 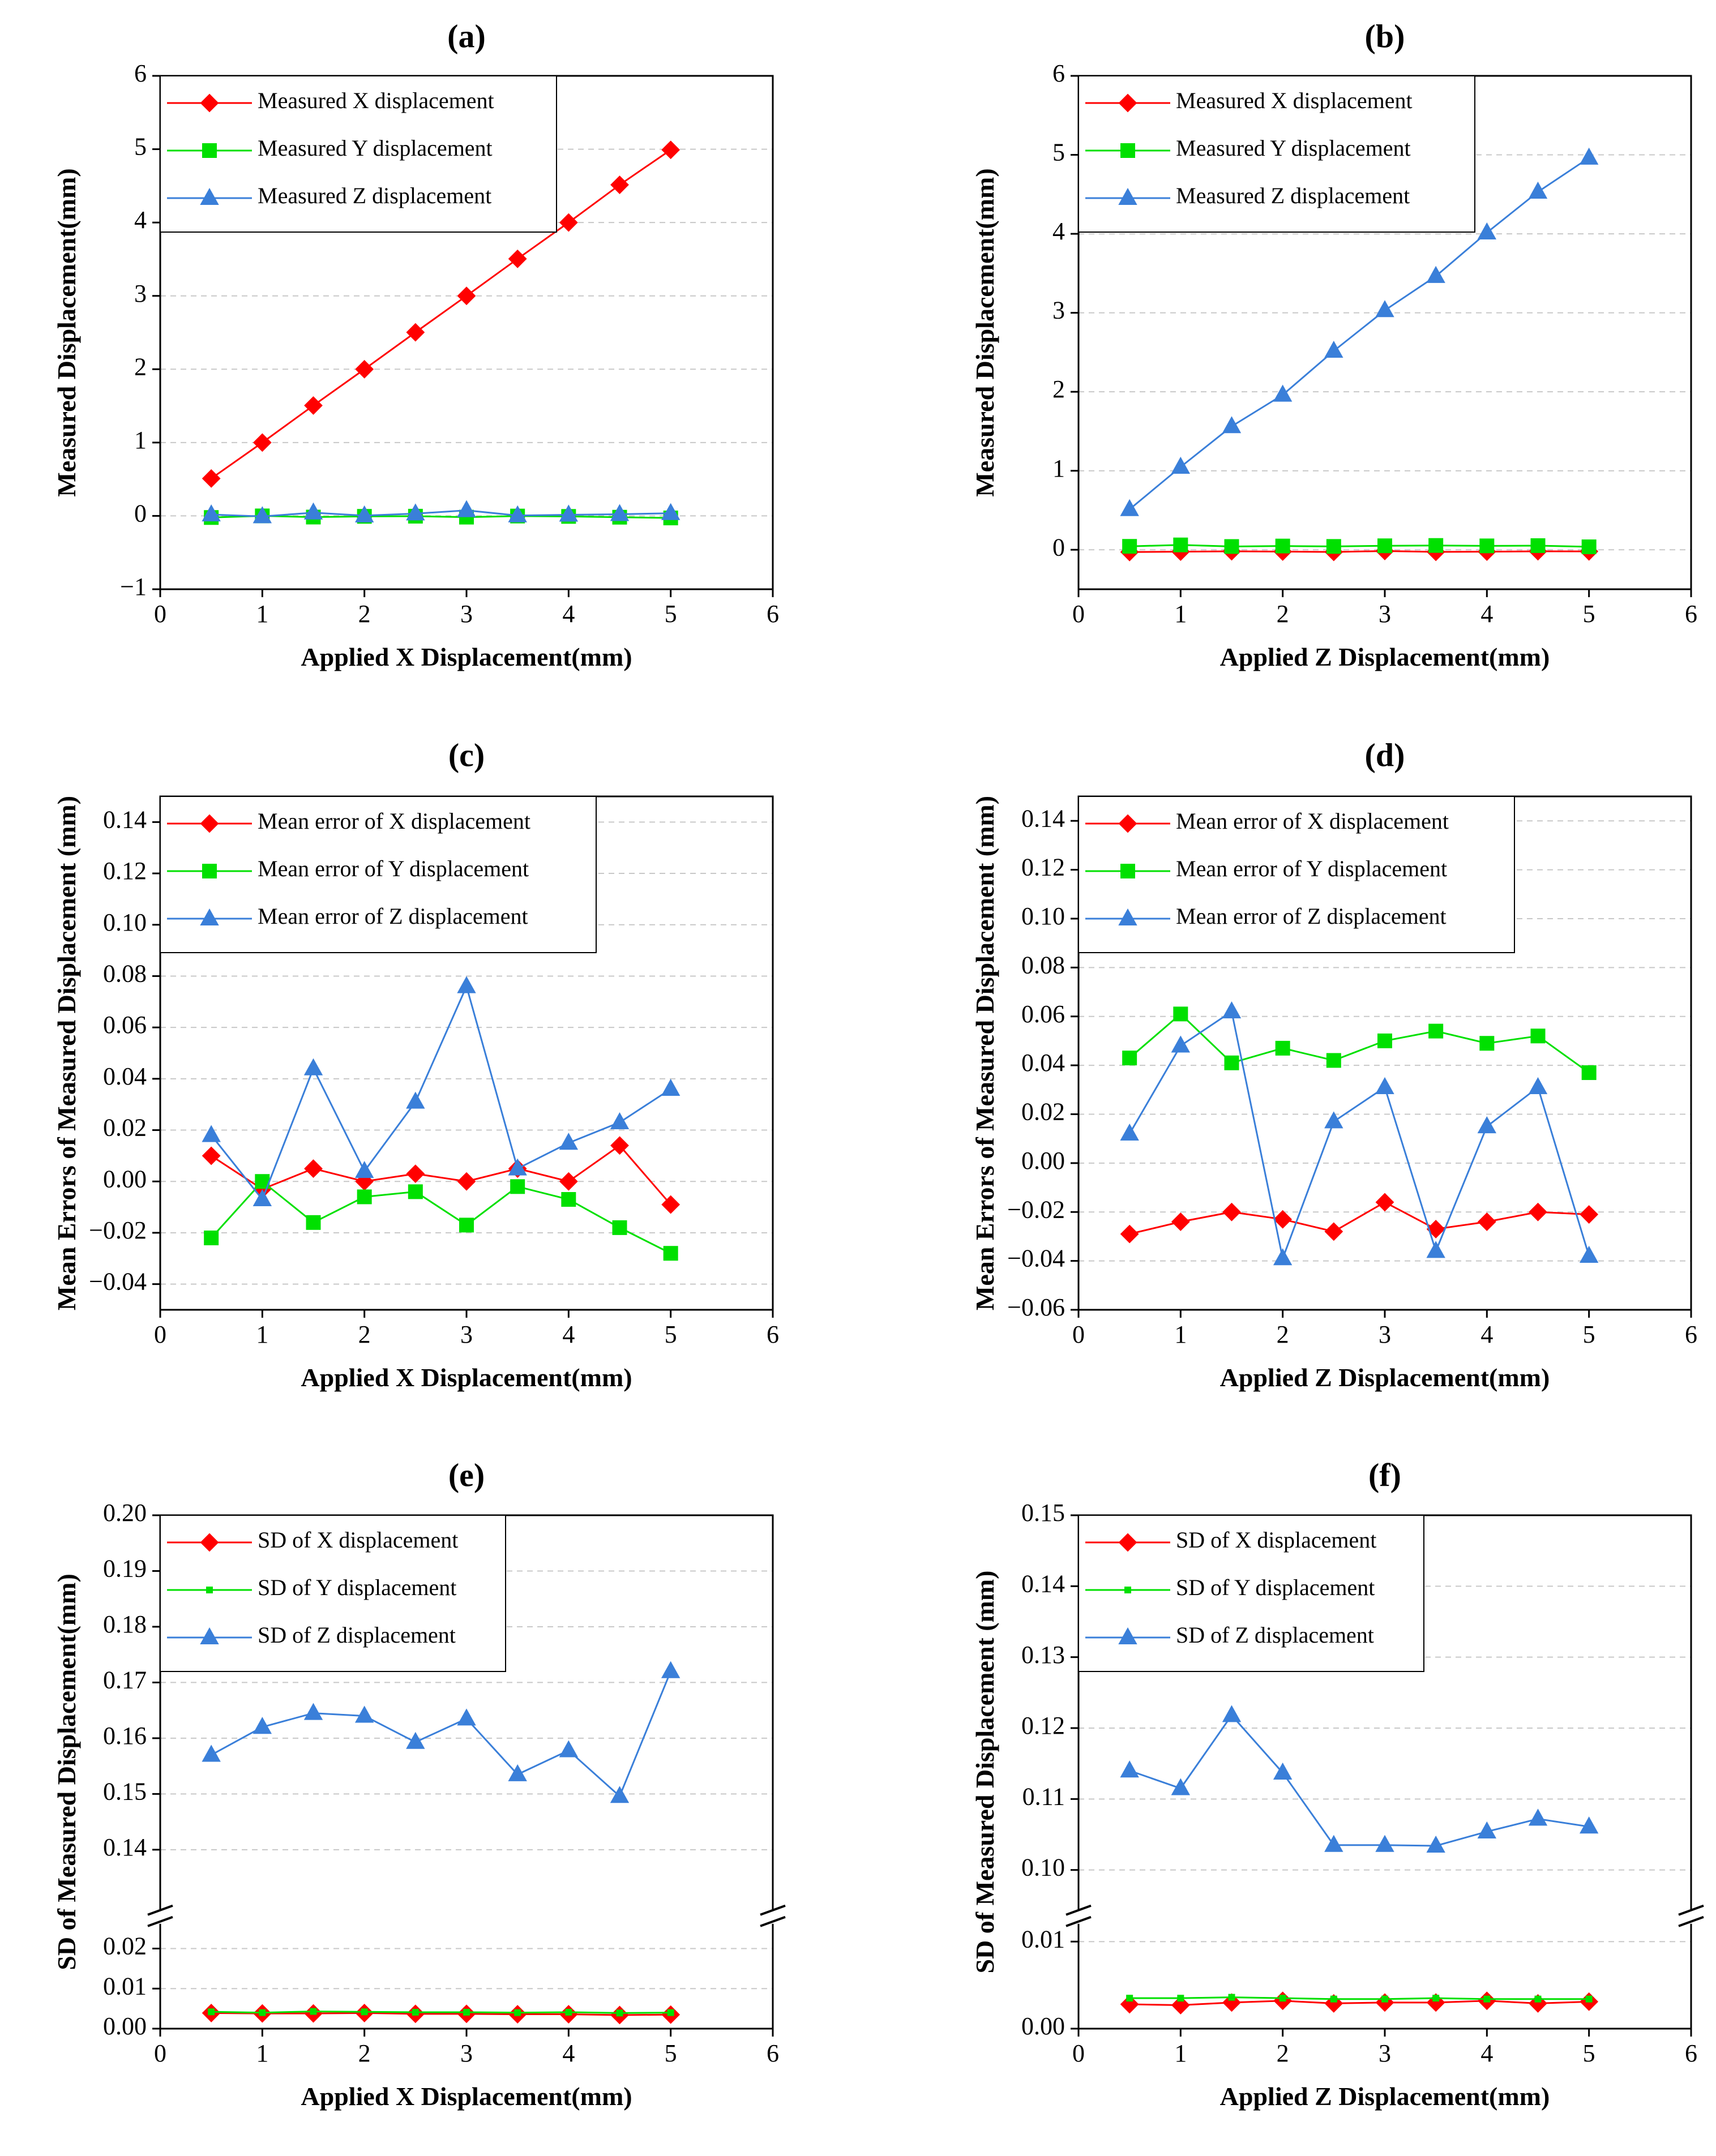 What do you see at coordinates (125, 2026) in the screenshot?
I see `y-tick-label: 0.00` at bounding box center [125, 2026].